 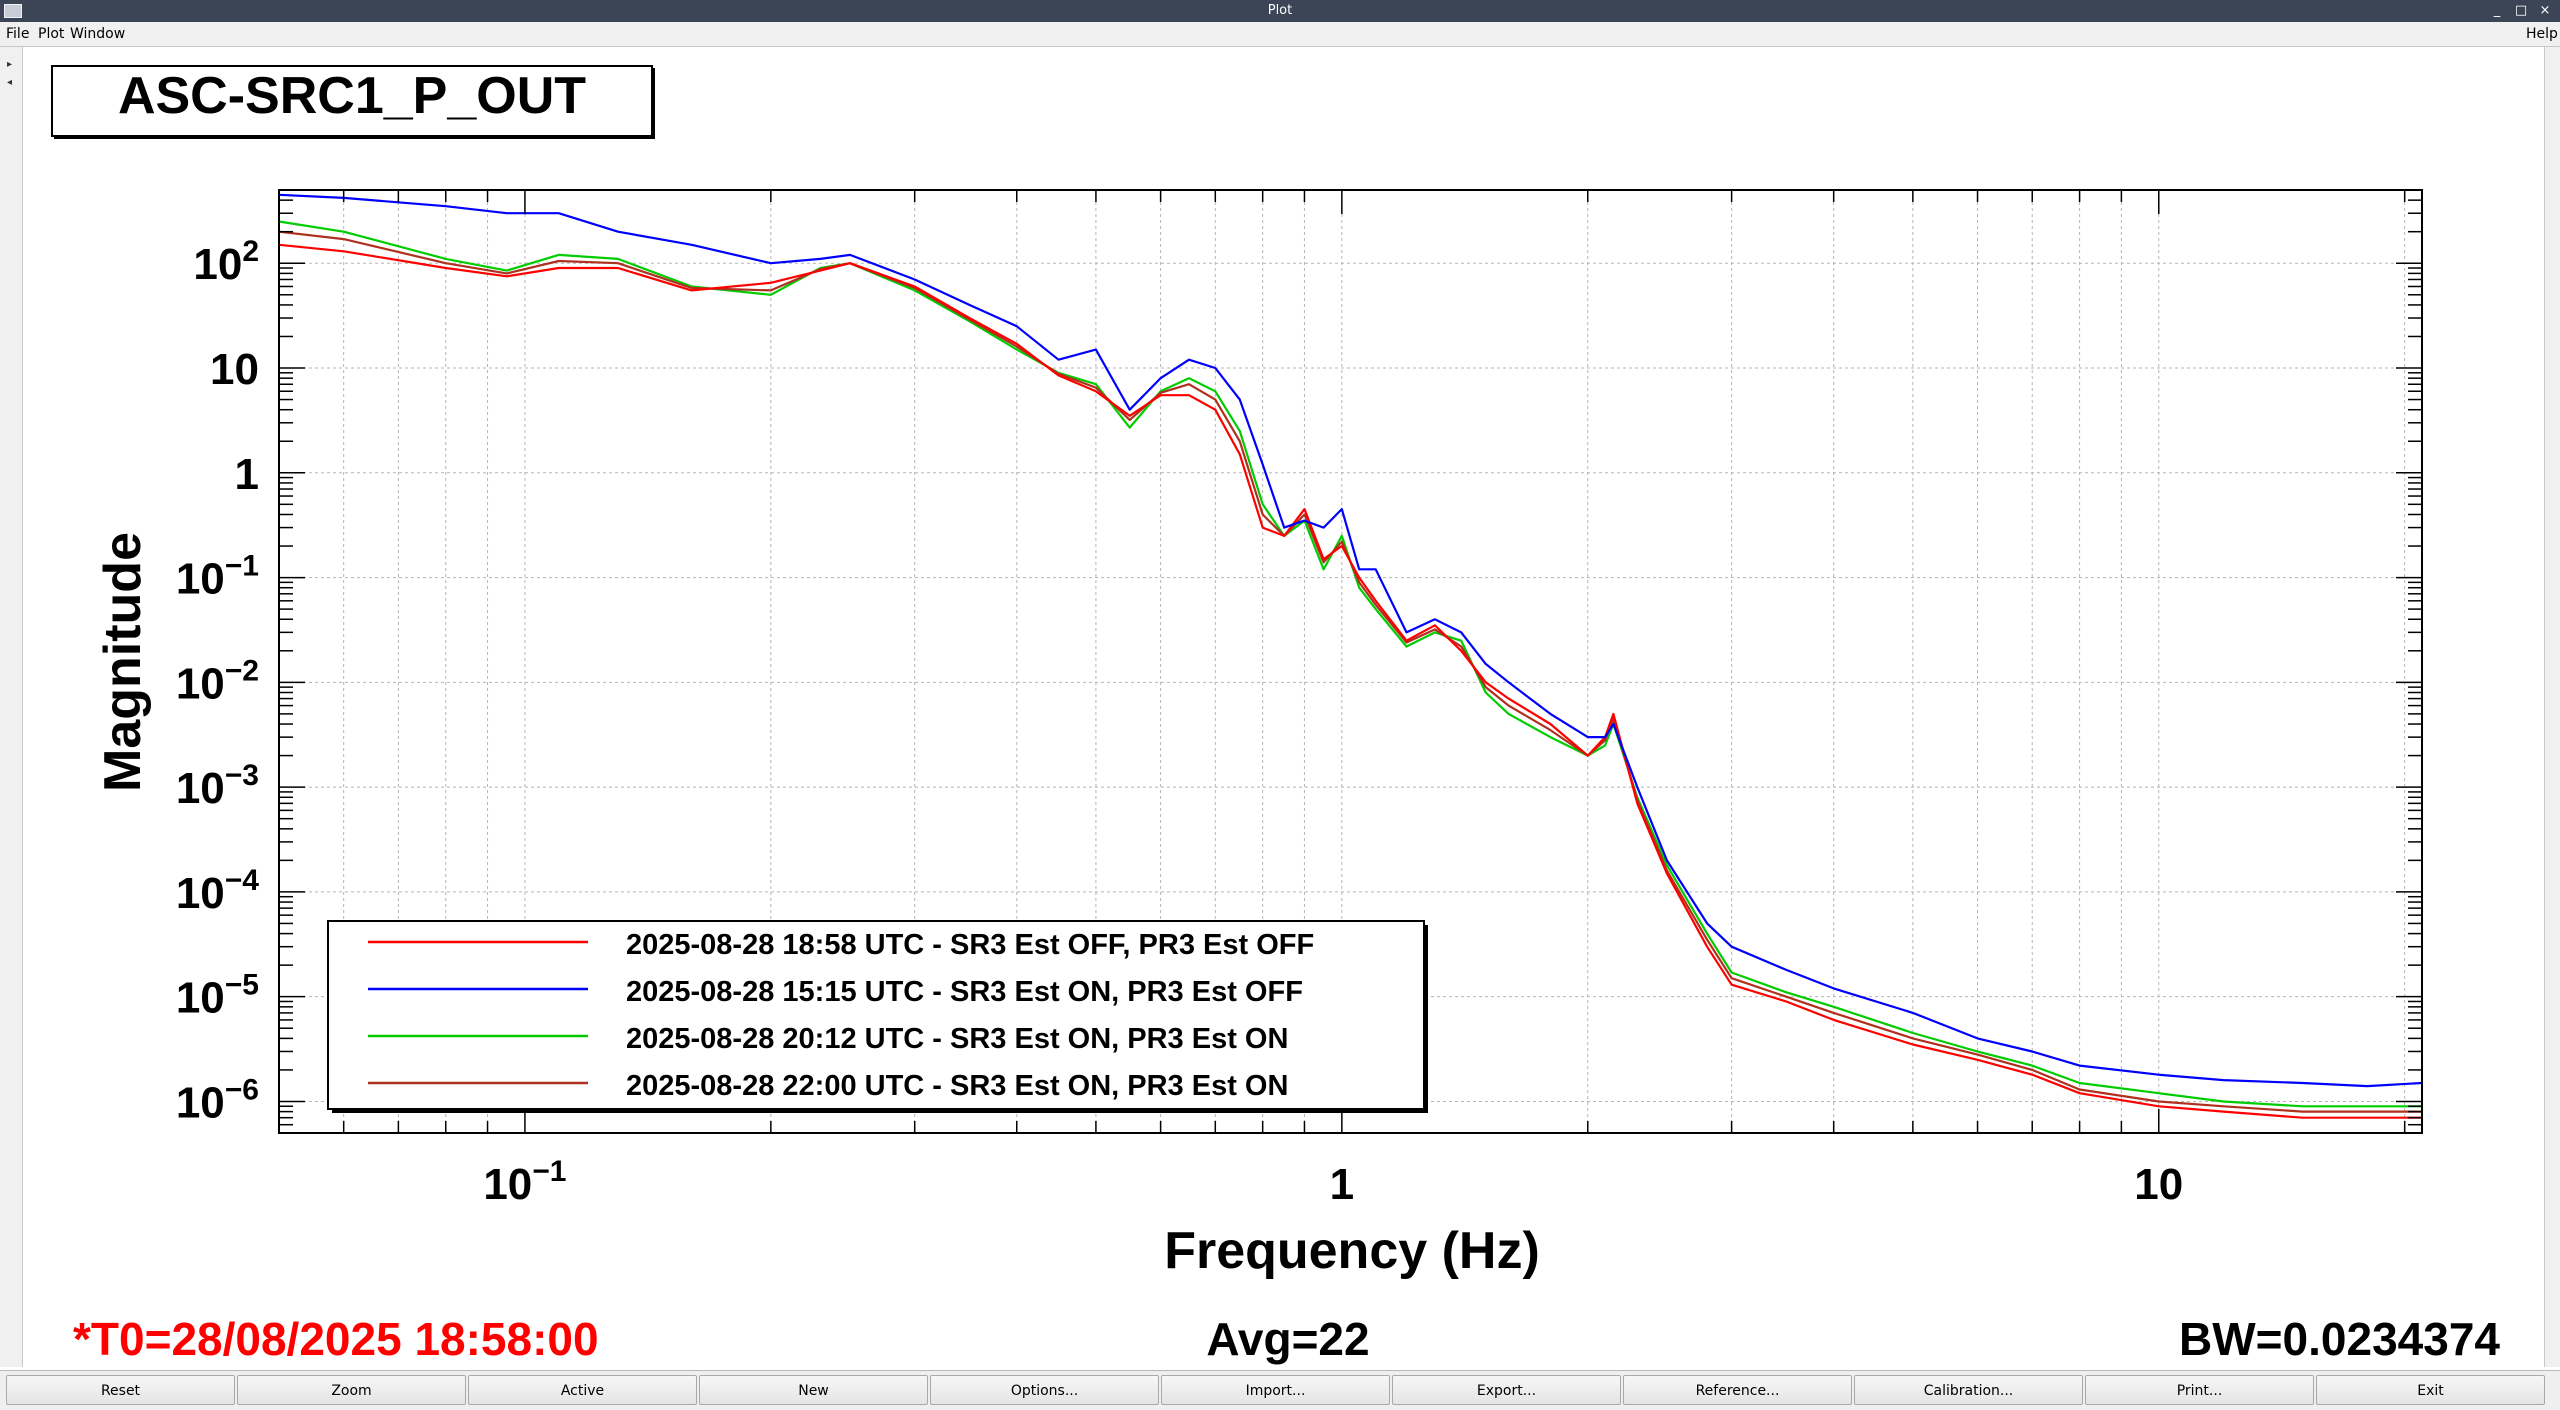 I want to click on t0-timestamp: *T0=28/08/2025 18:58:00, so click(x=336, y=1339).